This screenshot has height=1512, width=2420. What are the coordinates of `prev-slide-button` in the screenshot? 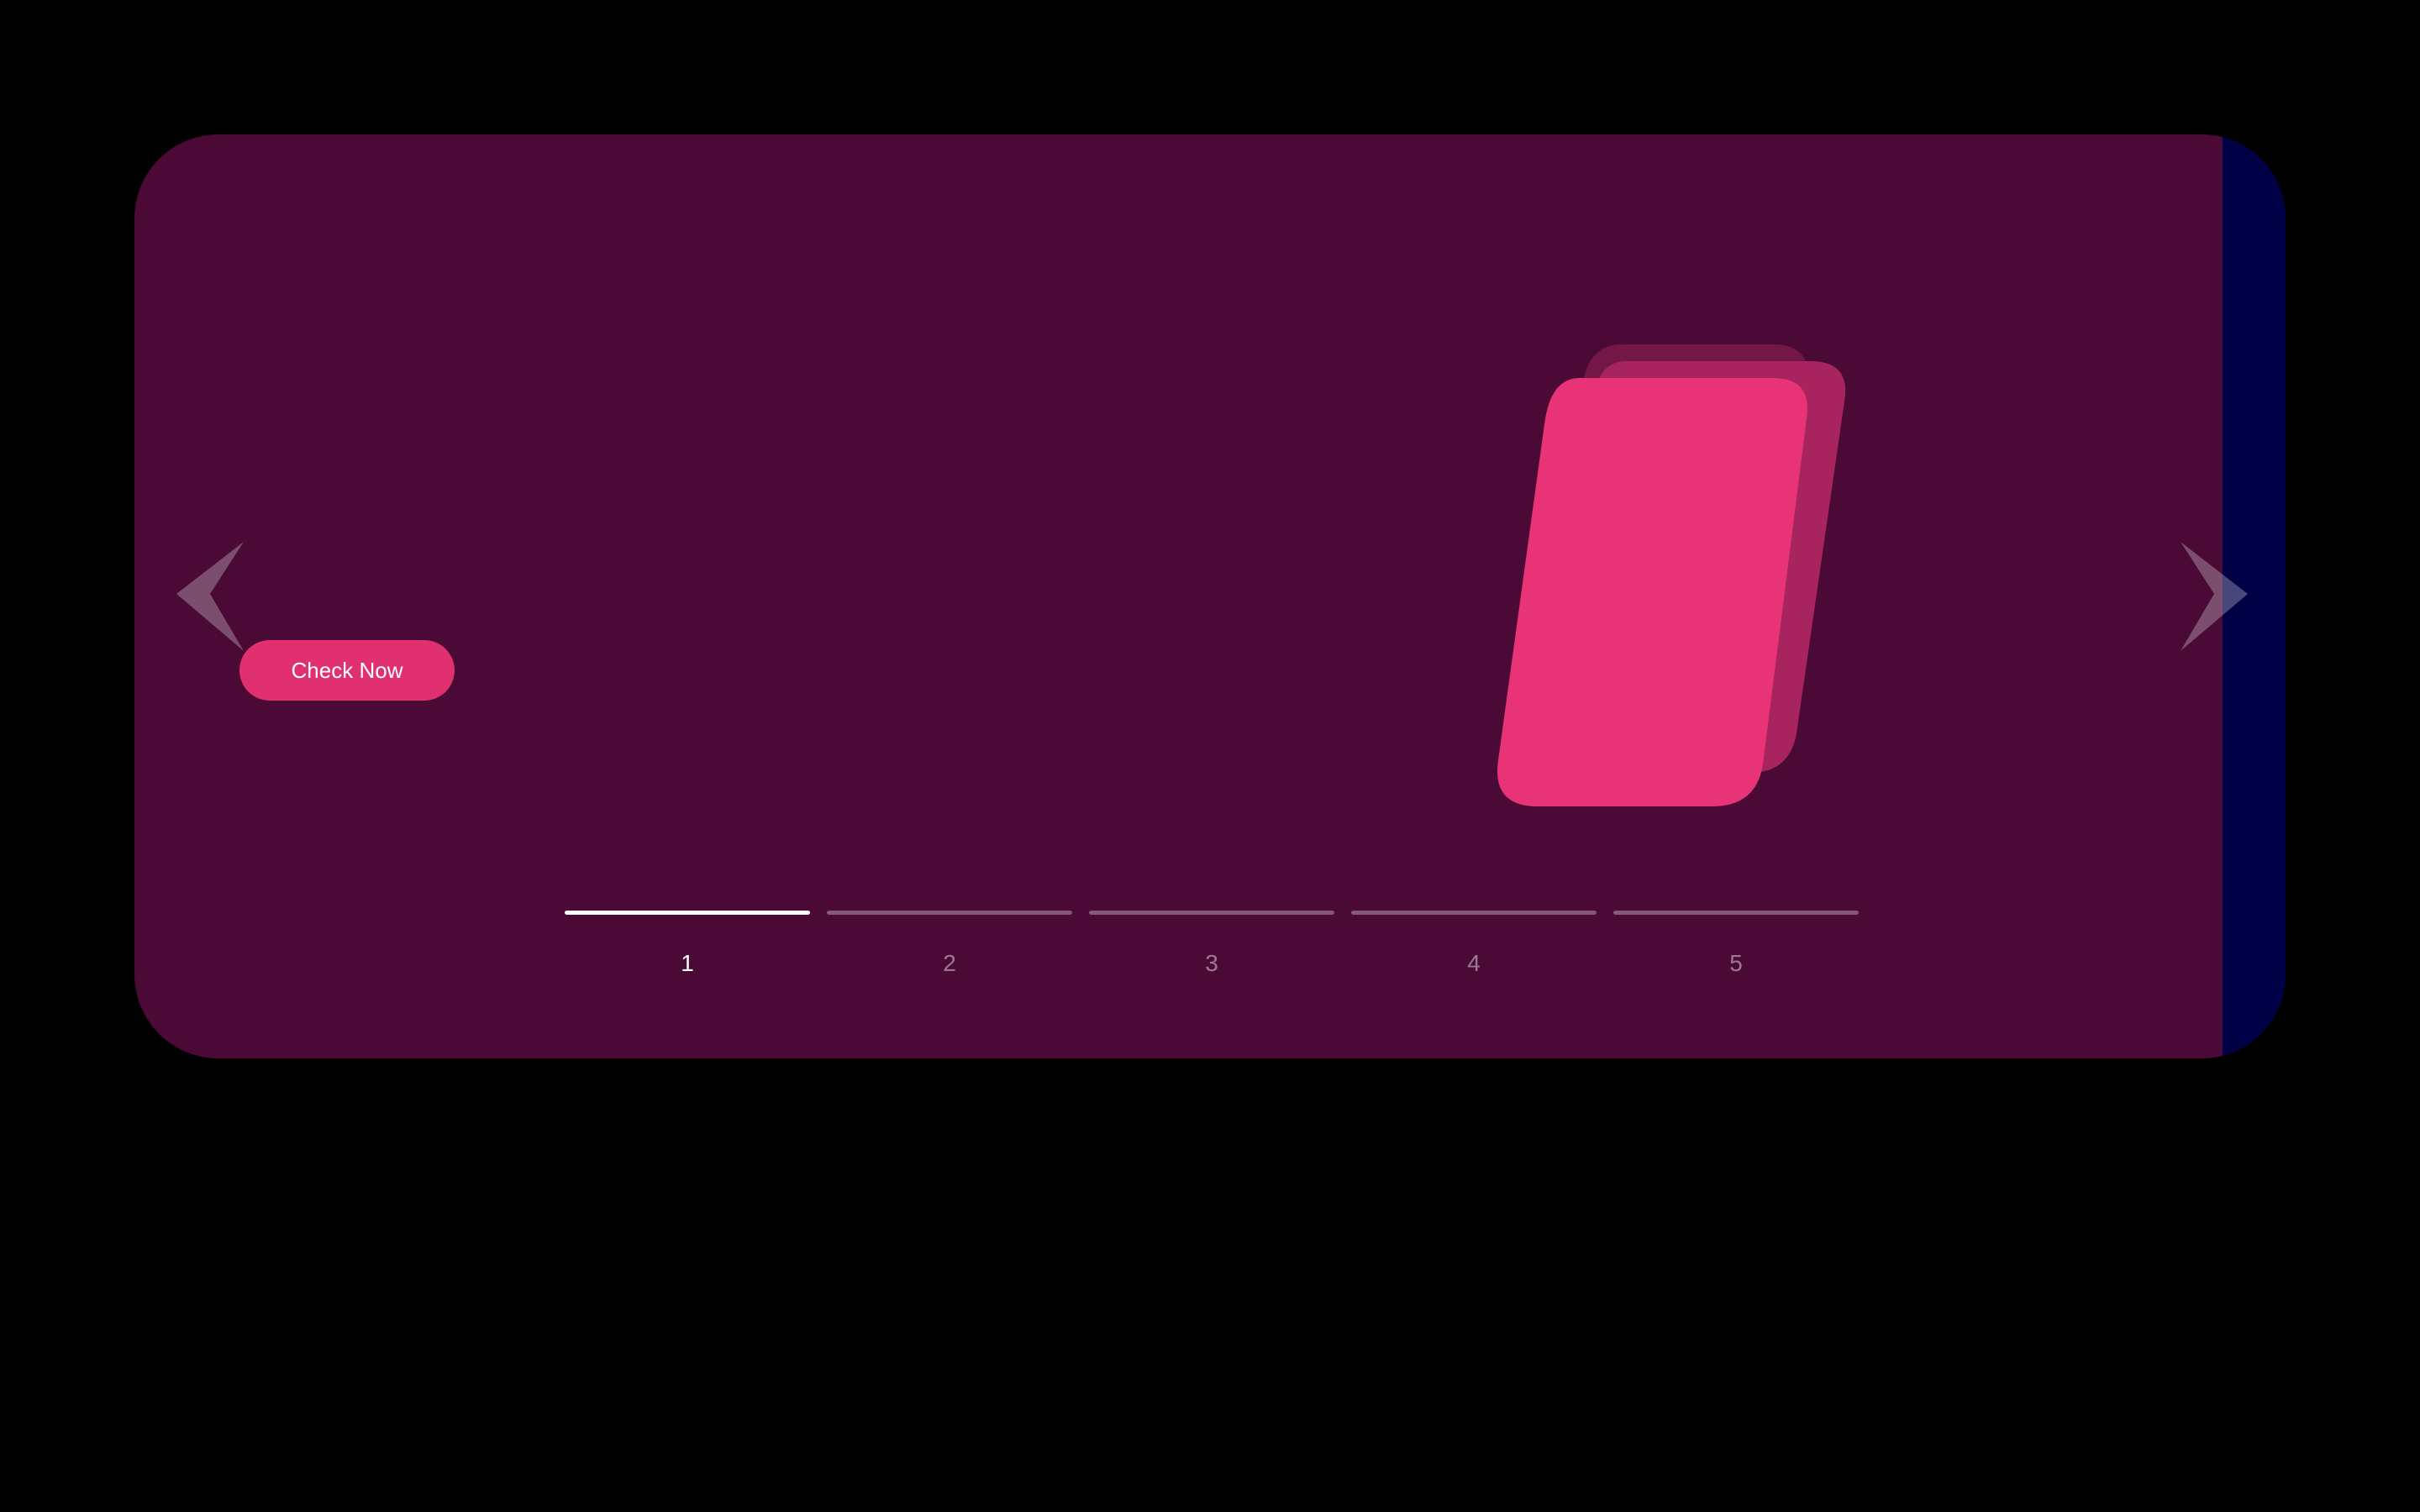 It's located at (214, 596).